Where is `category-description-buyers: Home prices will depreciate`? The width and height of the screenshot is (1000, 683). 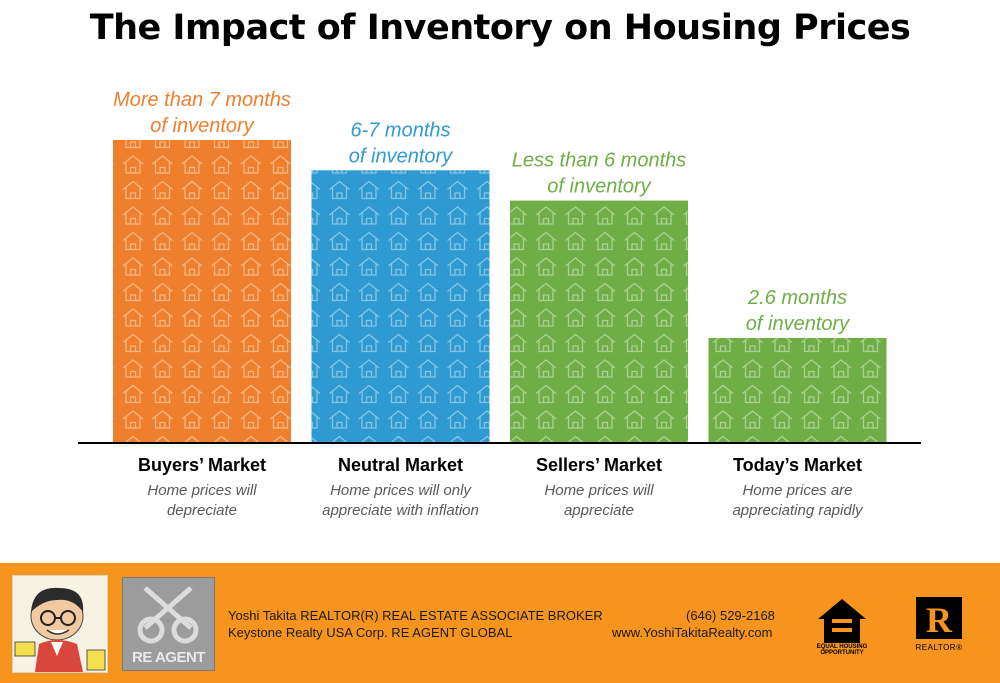 category-description-buyers: Home prices will depreciate is located at coordinates (202, 501).